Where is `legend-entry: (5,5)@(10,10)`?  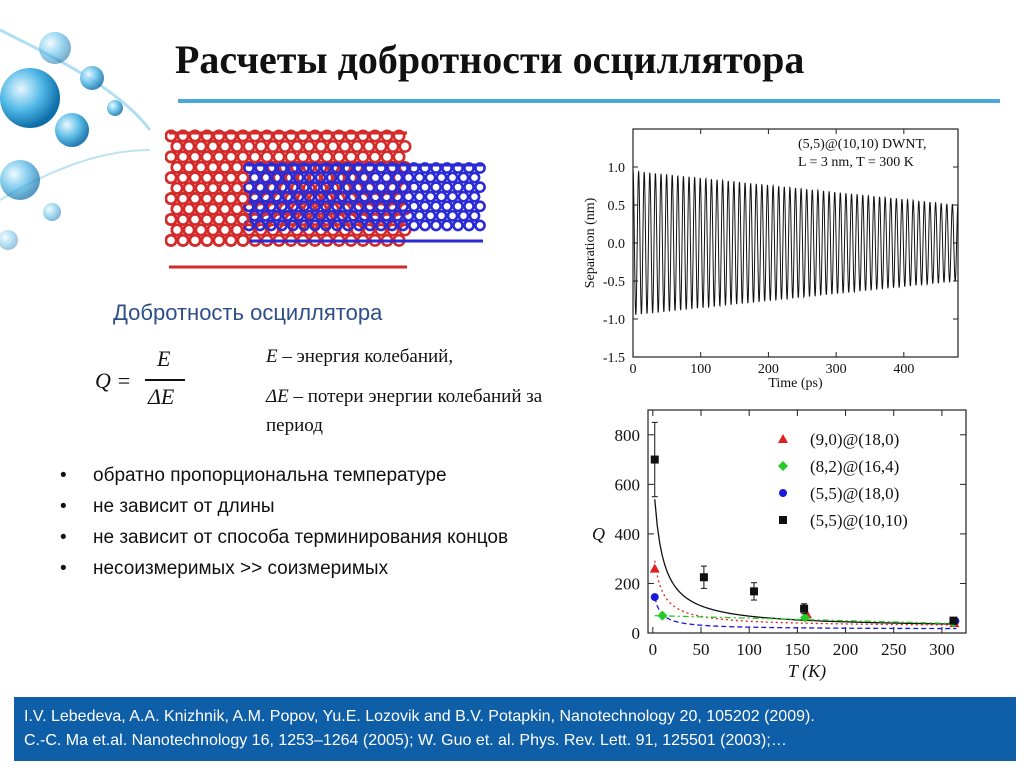 legend-entry: (5,5)@(10,10) is located at coordinates (859, 520).